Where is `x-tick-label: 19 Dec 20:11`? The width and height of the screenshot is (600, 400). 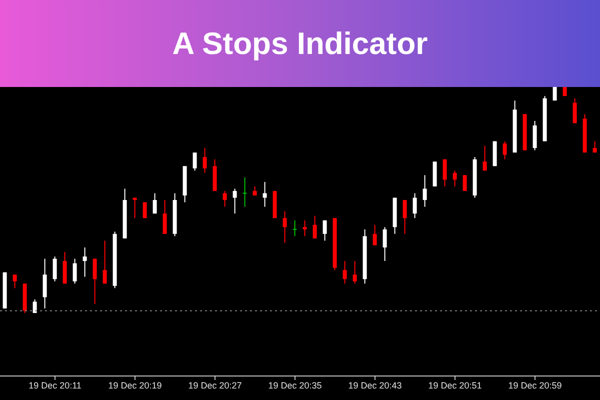
x-tick-label: 19 Dec 20:11 is located at coordinates (55, 385).